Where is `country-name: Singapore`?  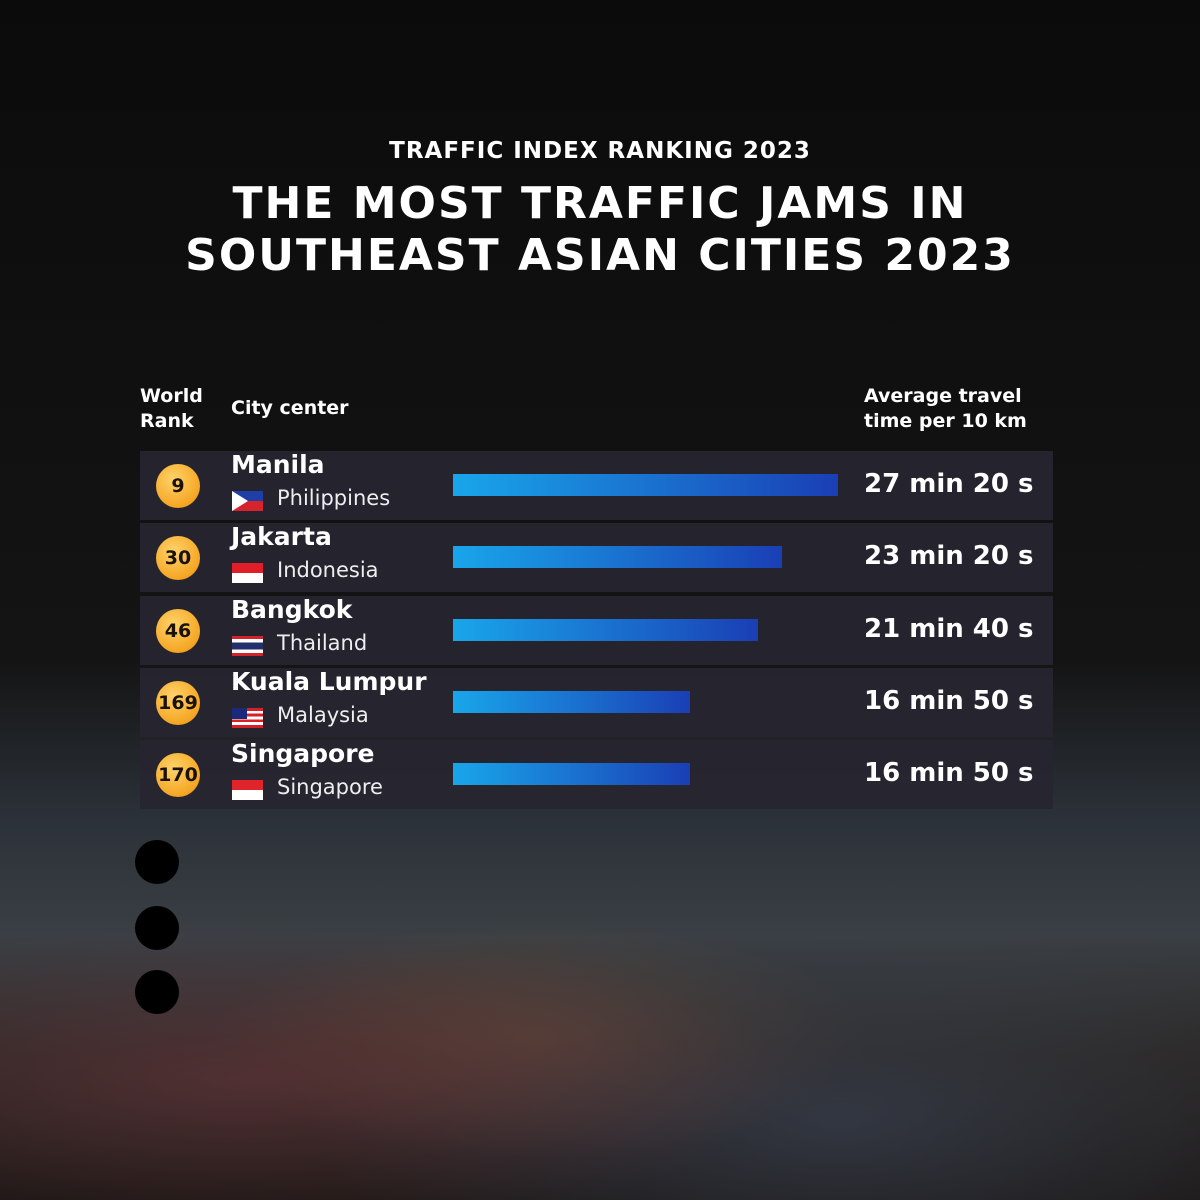 country-name: Singapore is located at coordinates (330, 787).